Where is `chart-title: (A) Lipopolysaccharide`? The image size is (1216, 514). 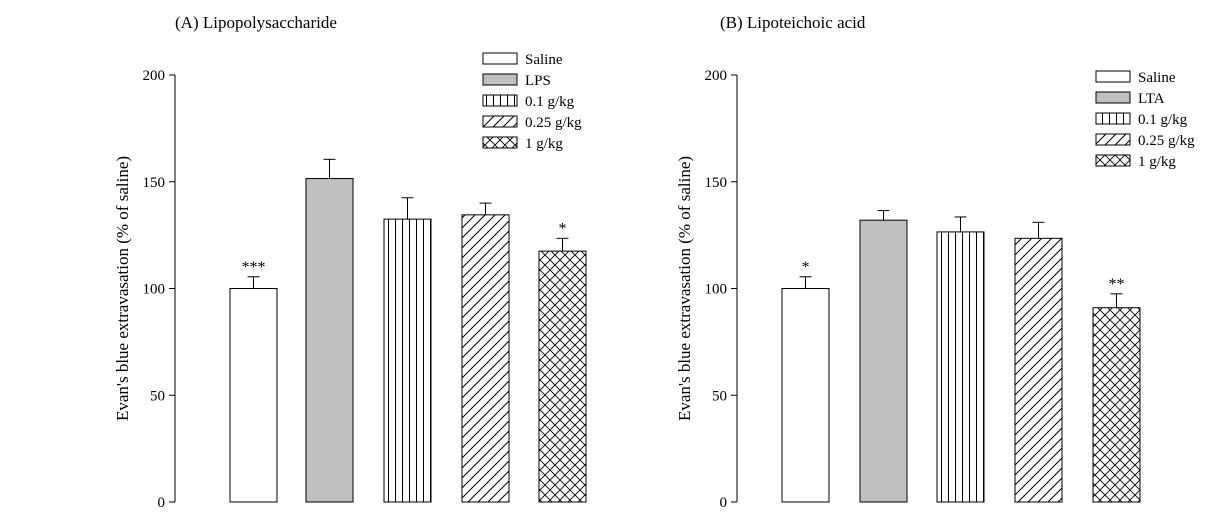 chart-title: (A) Lipopolysaccharide is located at coordinates (256, 22).